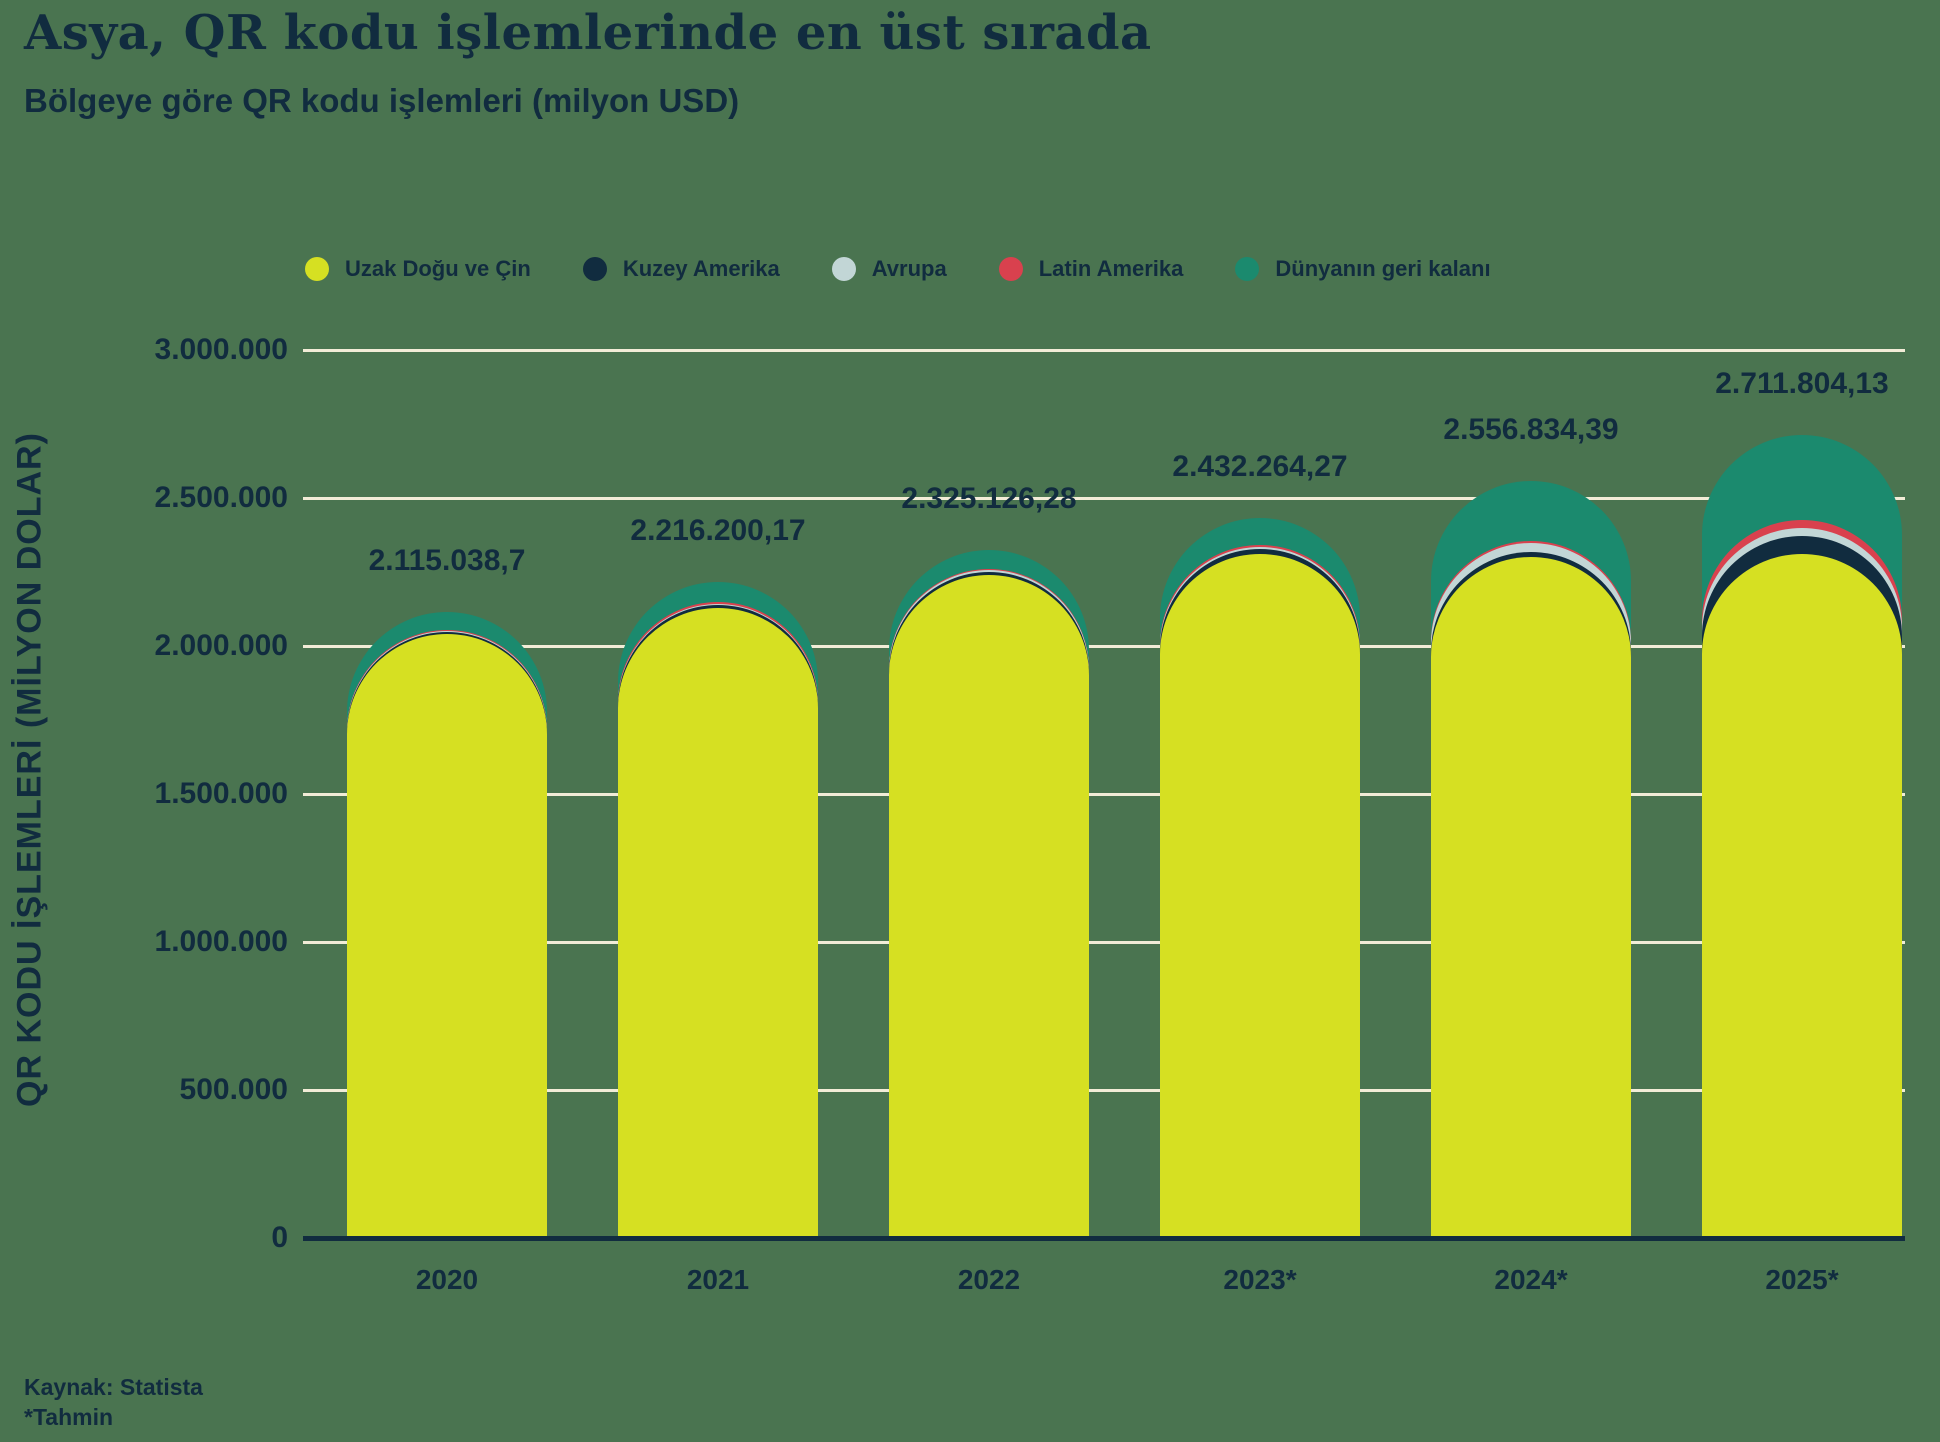  What do you see at coordinates (447, 1279) in the screenshot?
I see `x-tick-label-2020: 2020` at bounding box center [447, 1279].